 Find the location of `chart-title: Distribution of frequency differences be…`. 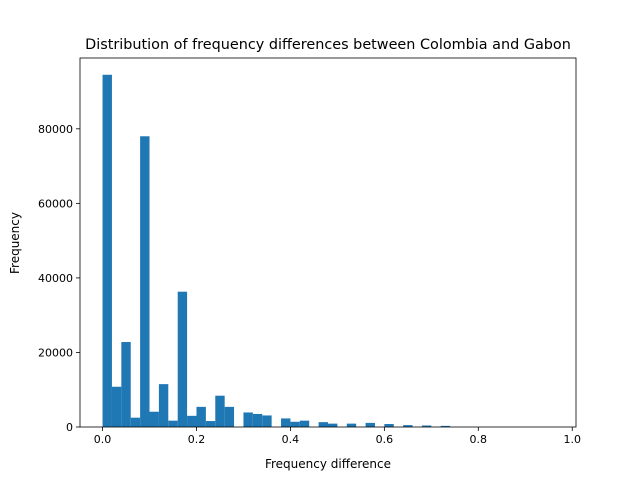

chart-title: Distribution of frequency differences be… is located at coordinates (328, 45).